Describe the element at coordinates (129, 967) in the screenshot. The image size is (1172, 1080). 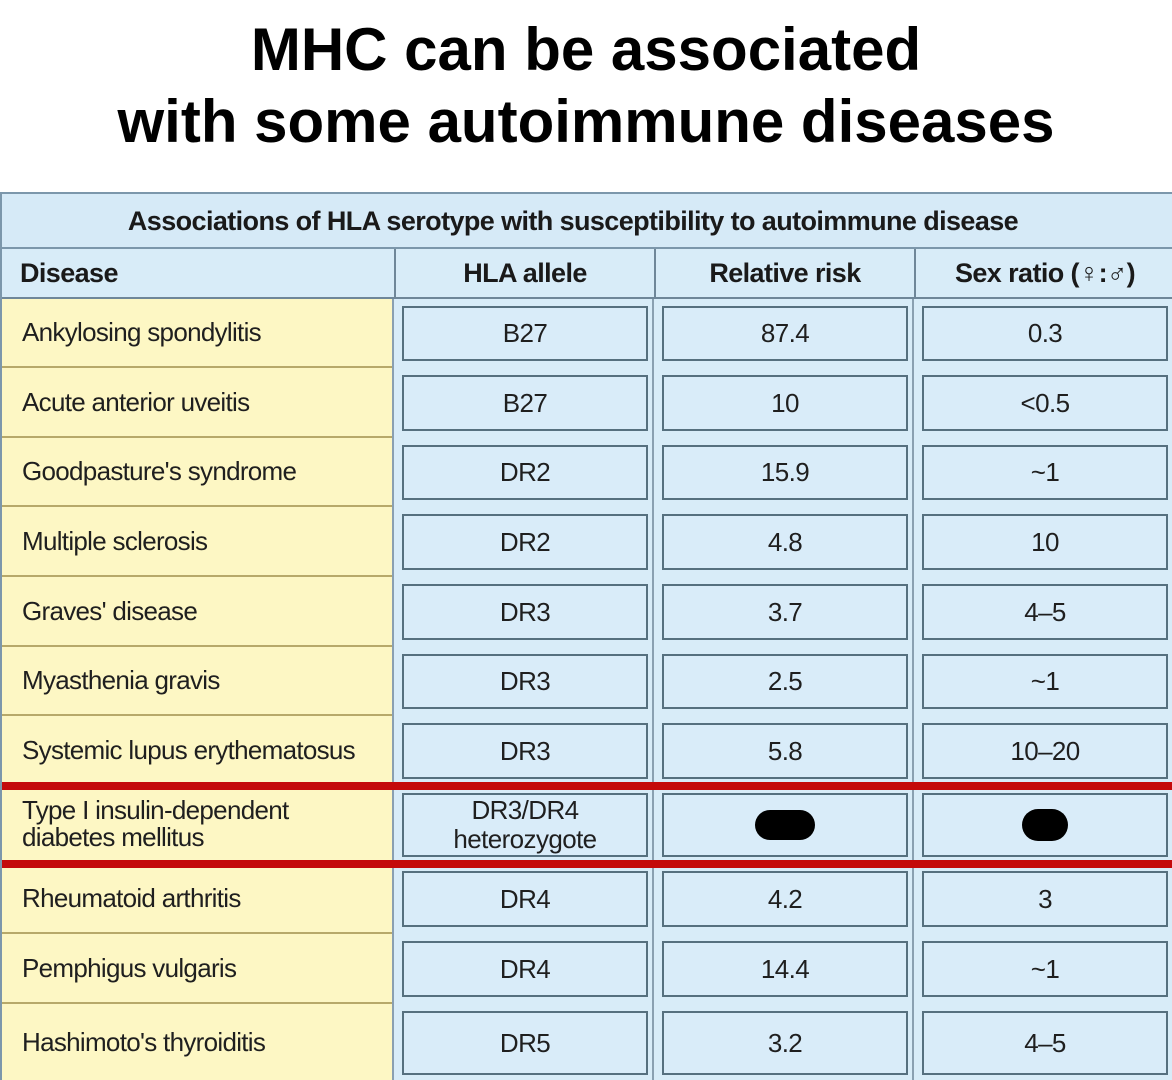
I see `disease-name: Pemphigus vulgaris` at that location.